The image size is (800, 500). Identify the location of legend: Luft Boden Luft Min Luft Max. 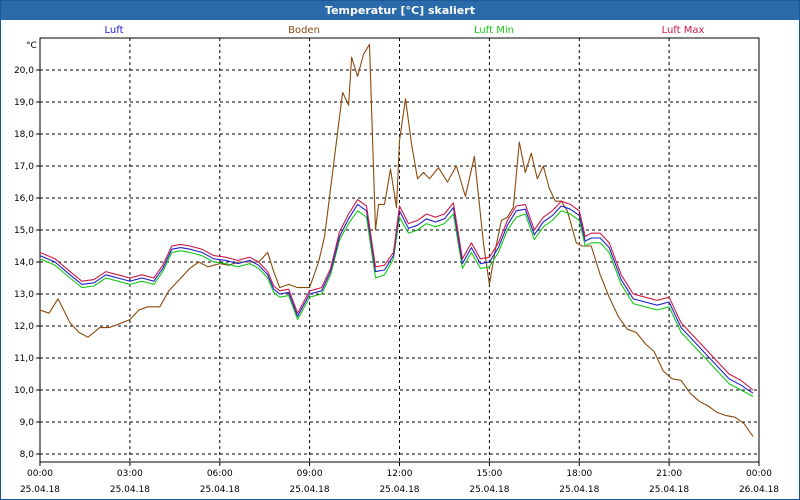
(400, 31).